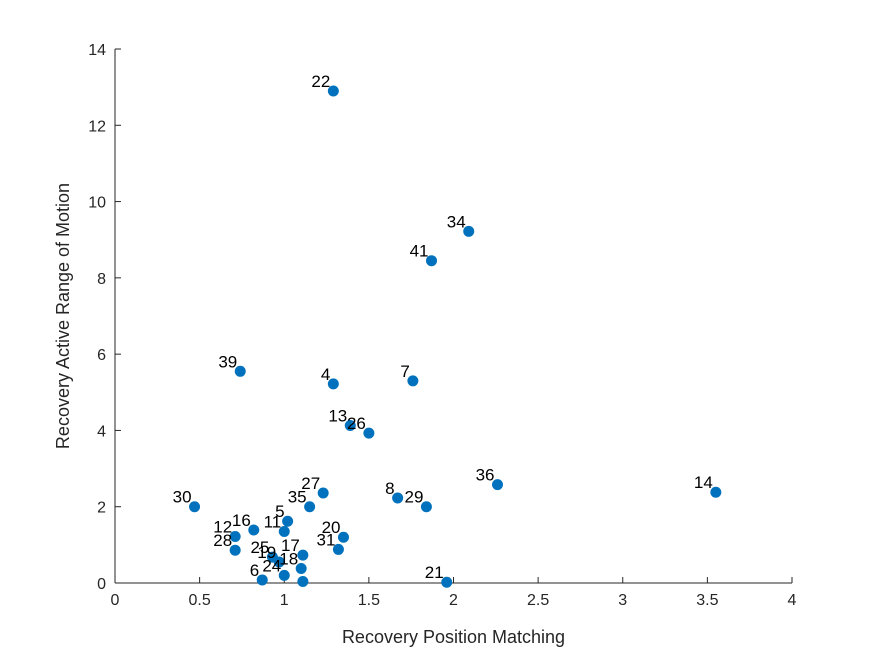  I want to click on x-tick-label: 1, so click(284, 600).